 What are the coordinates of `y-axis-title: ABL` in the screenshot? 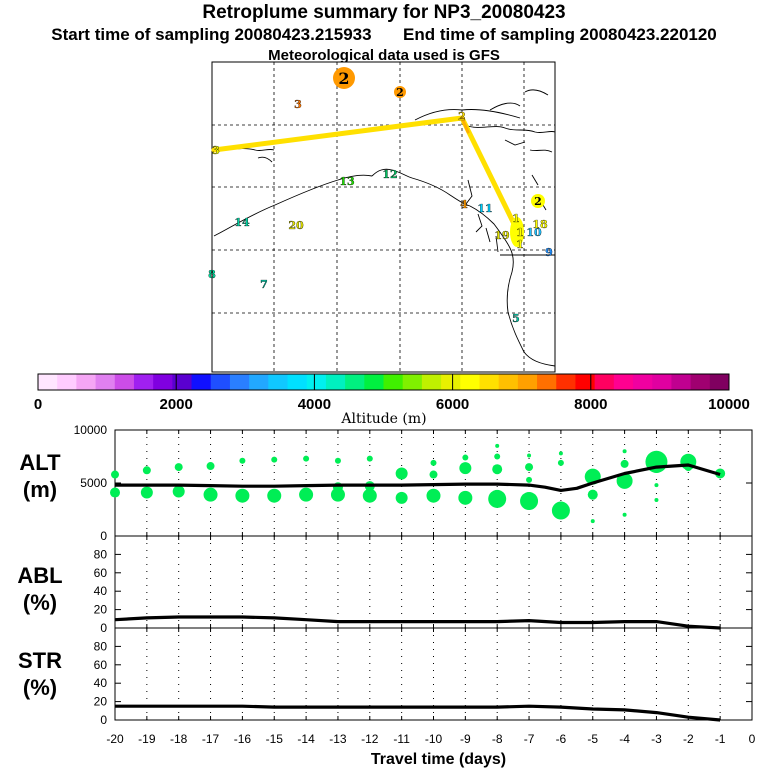 It's located at (39, 575).